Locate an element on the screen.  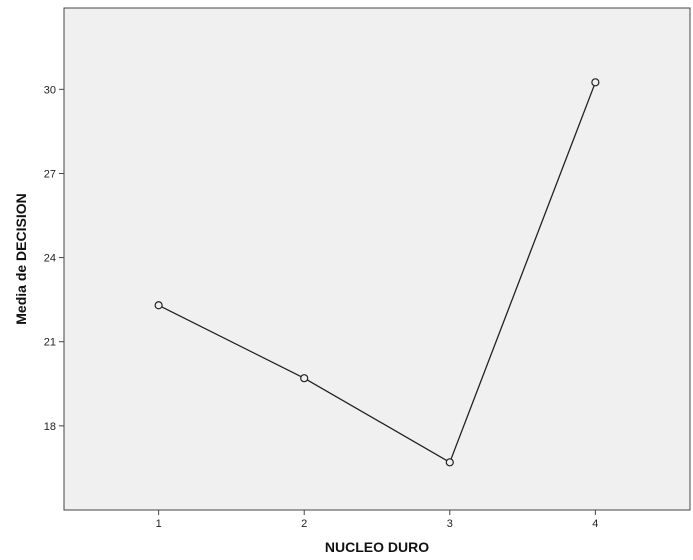
x-tick-label: 2 is located at coordinates (304, 524).